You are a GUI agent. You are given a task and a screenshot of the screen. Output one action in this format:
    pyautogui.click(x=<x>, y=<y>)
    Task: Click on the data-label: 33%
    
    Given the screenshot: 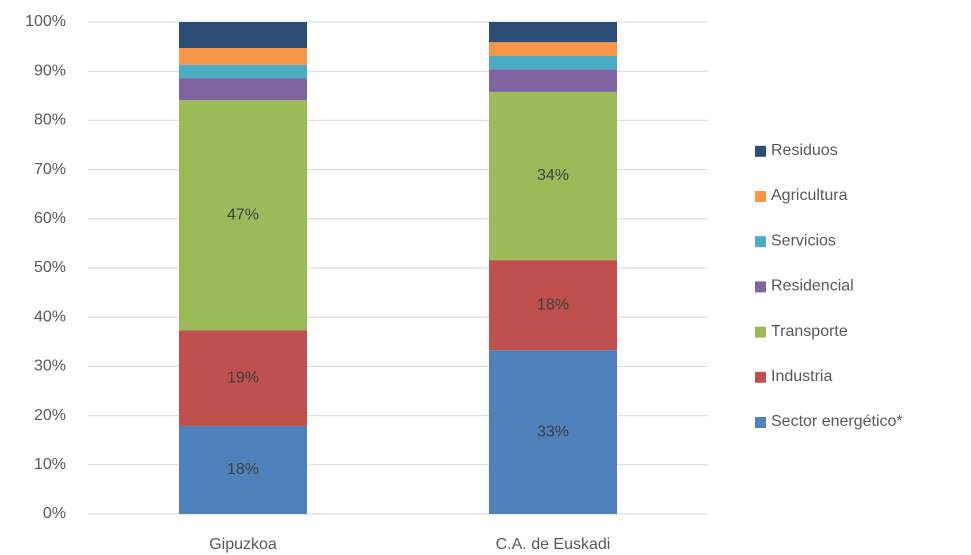 What is the action you would take?
    pyautogui.click(x=553, y=431)
    